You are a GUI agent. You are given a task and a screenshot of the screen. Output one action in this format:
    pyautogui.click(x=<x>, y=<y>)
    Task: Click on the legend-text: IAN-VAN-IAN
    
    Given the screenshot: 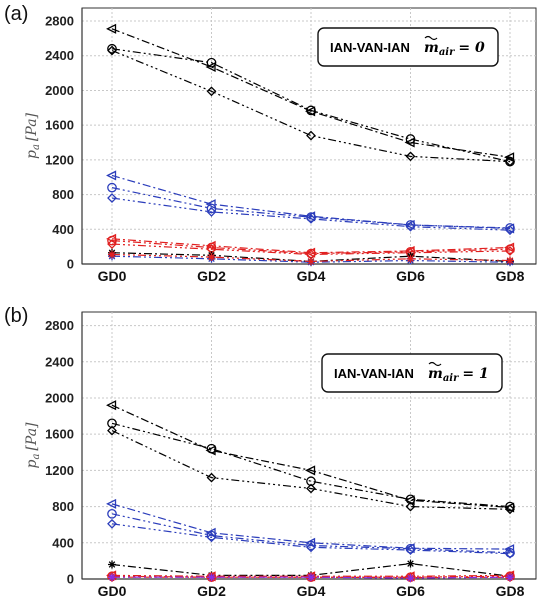 What is the action you would take?
    pyautogui.click(x=370, y=47)
    